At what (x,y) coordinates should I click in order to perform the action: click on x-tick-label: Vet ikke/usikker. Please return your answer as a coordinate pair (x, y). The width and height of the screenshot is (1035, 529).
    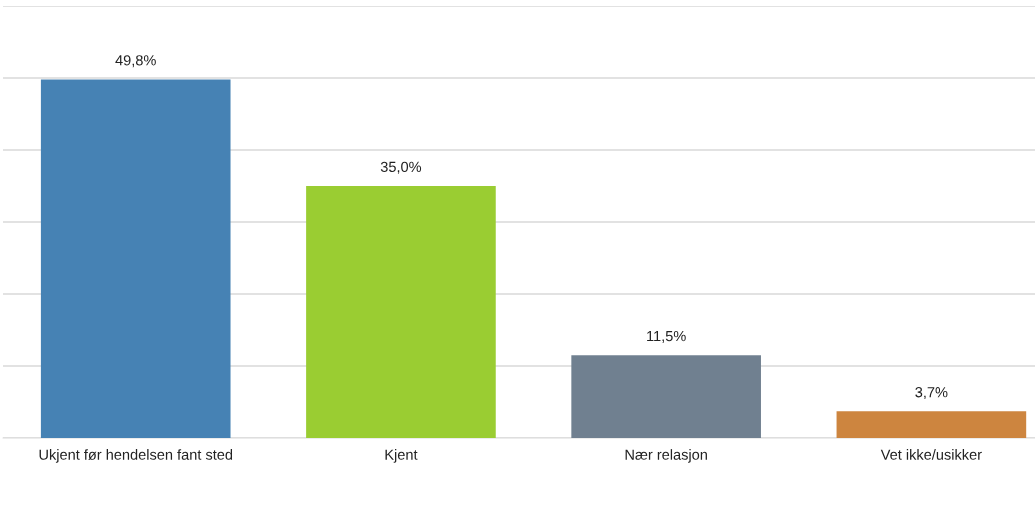
    Looking at the image, I should click on (931, 454).